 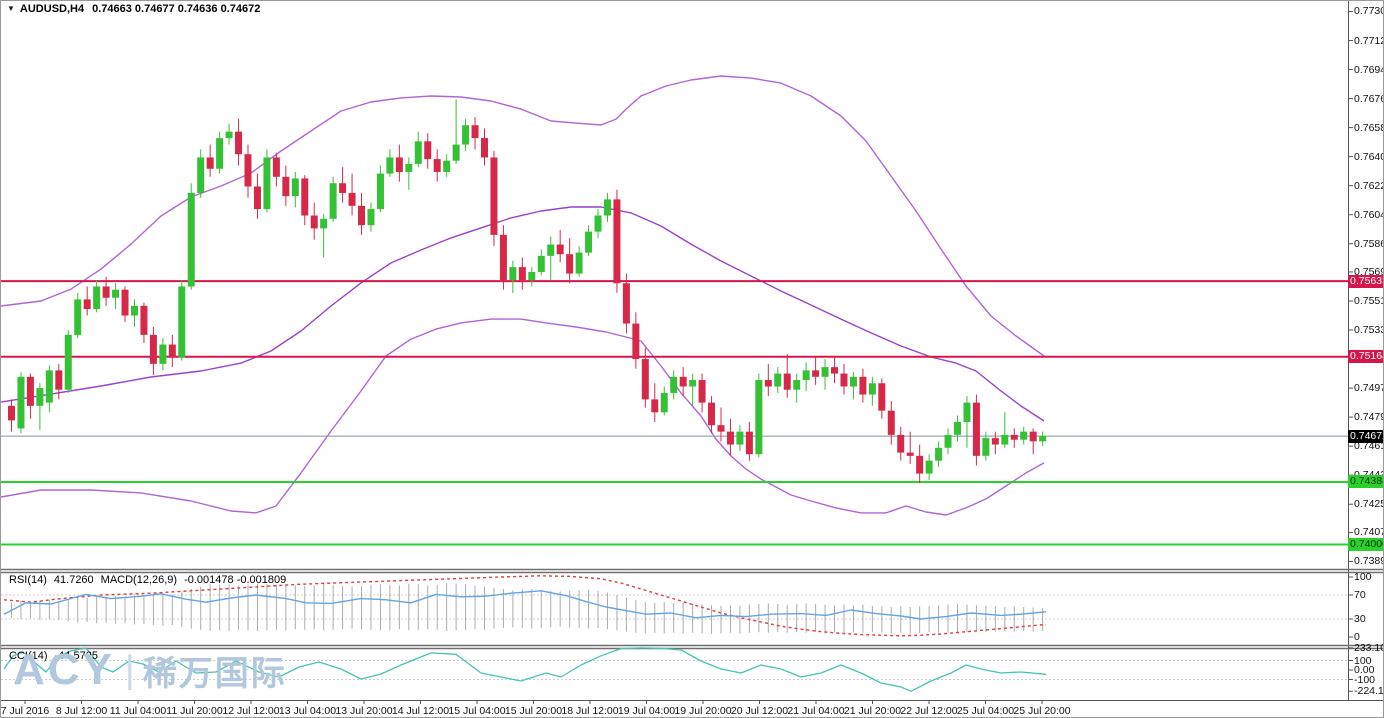 I want to click on symbol-dropdown-icon: ▼, so click(x=11, y=8).